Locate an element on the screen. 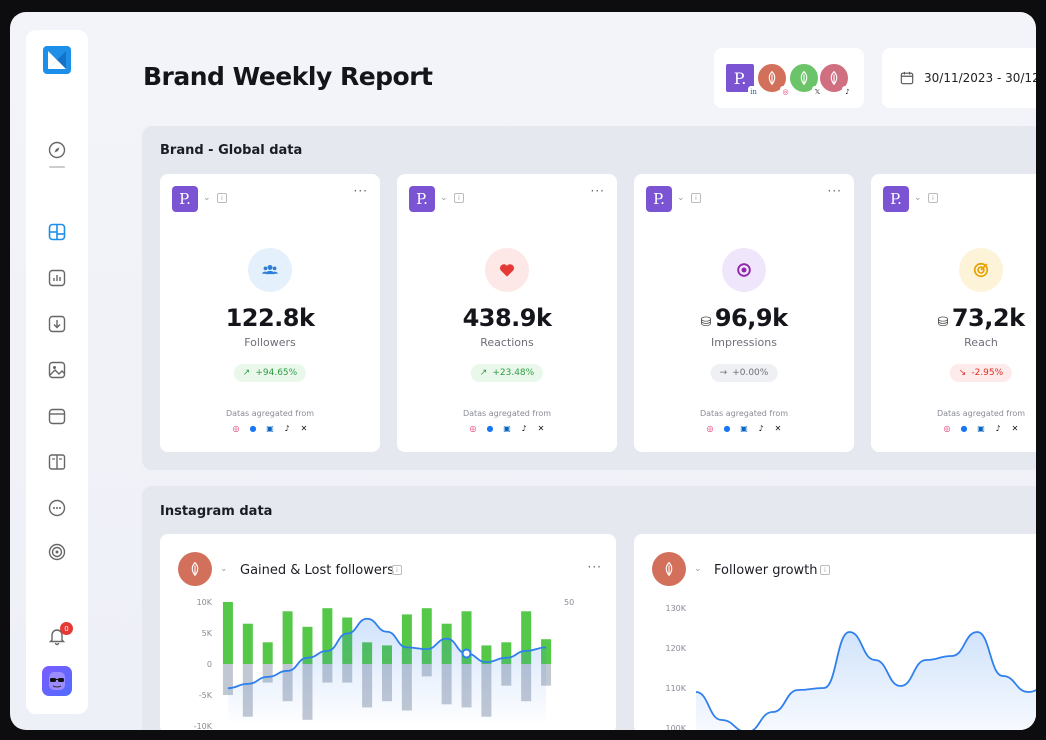 This screenshot has height=740, width=1046. book-icon is located at coordinates (57, 462).